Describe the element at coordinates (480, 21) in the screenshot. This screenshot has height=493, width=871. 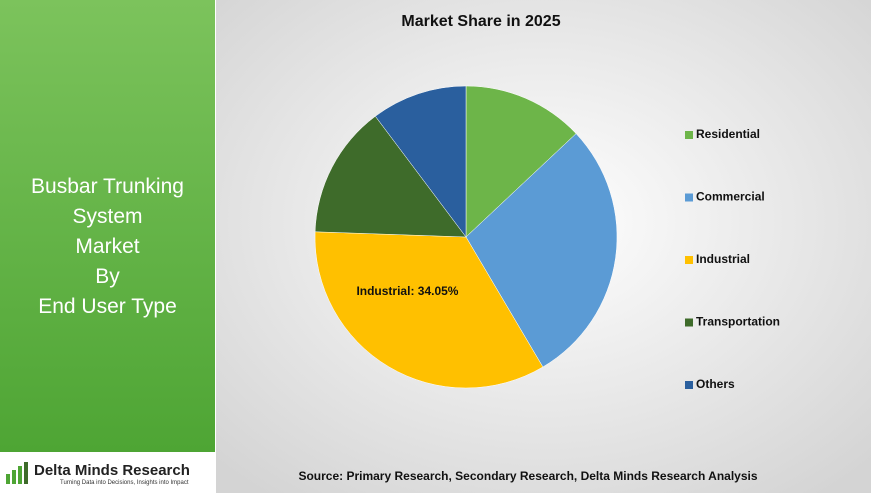
I see `chart-title: Market Share in 2025` at that location.